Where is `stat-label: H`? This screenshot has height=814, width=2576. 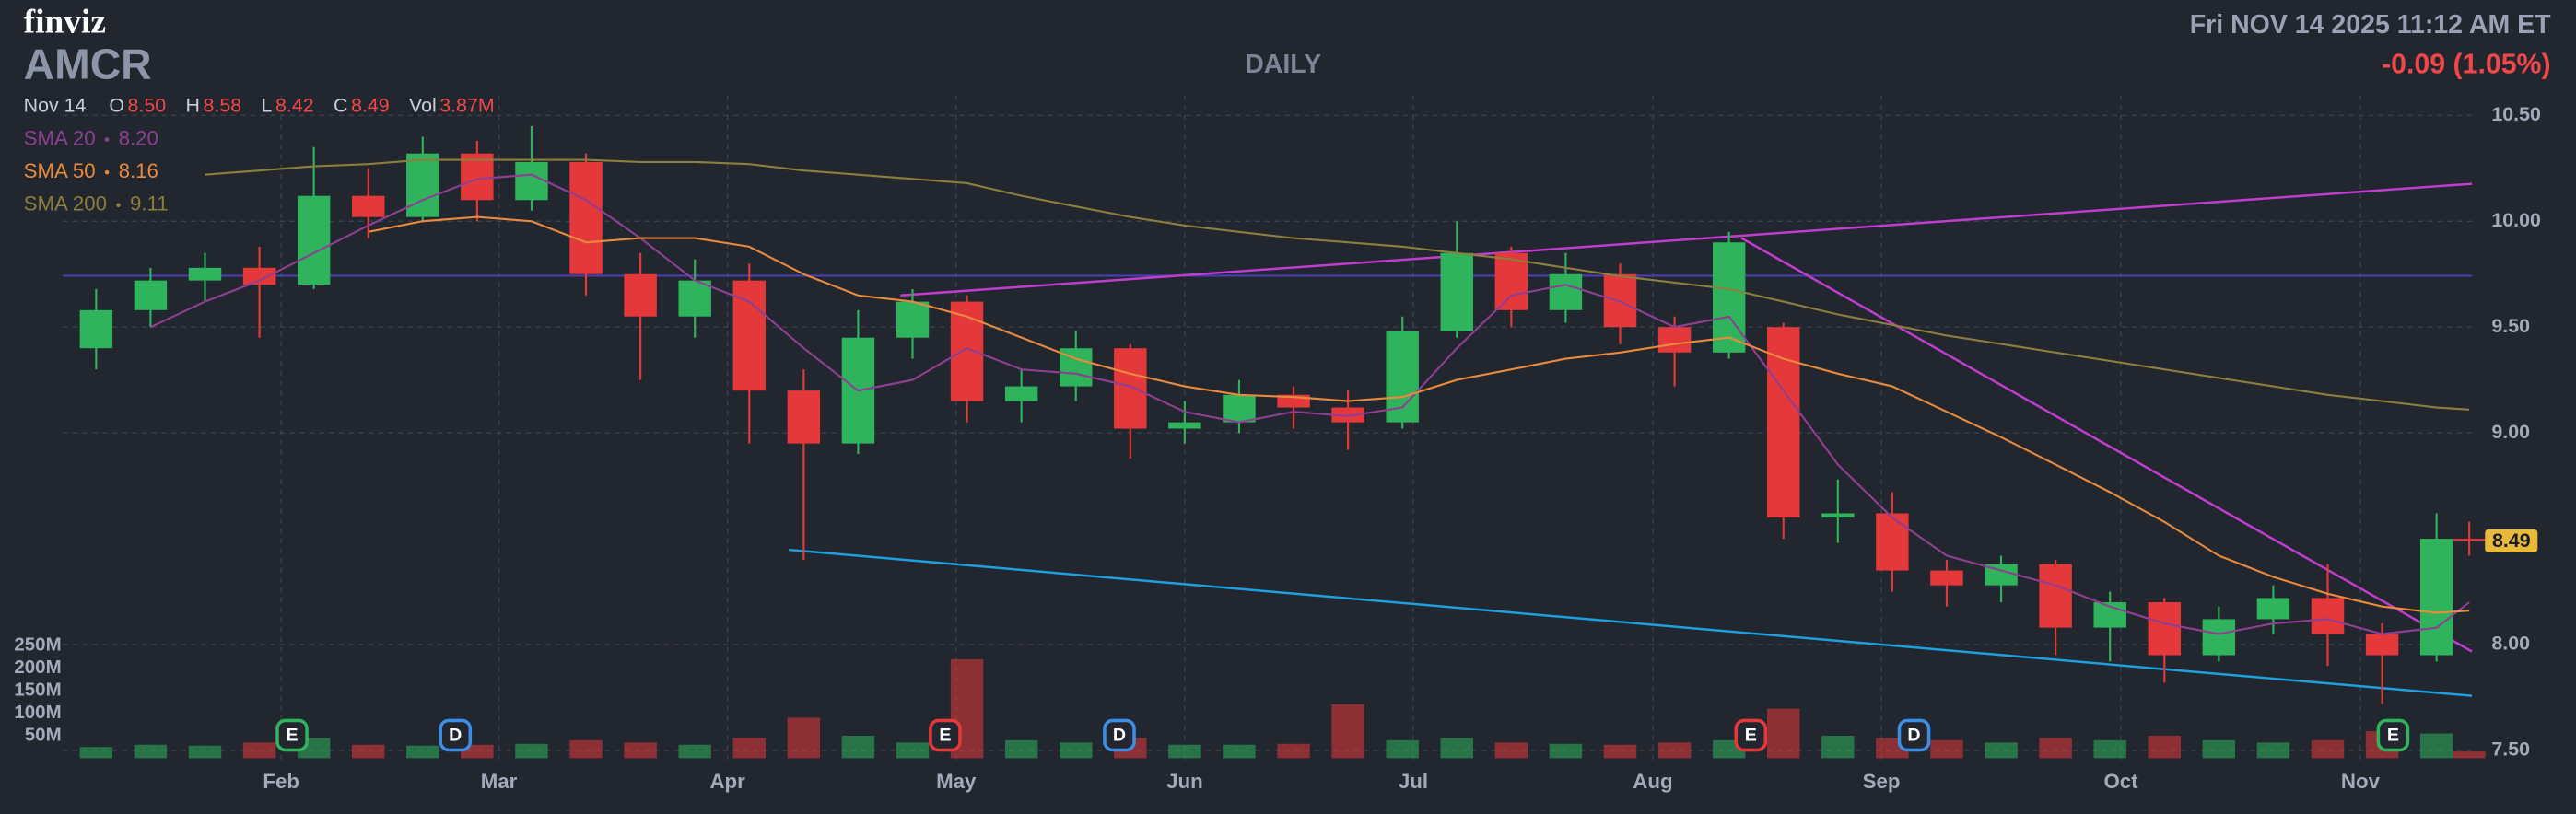 stat-label: H is located at coordinates (193, 105).